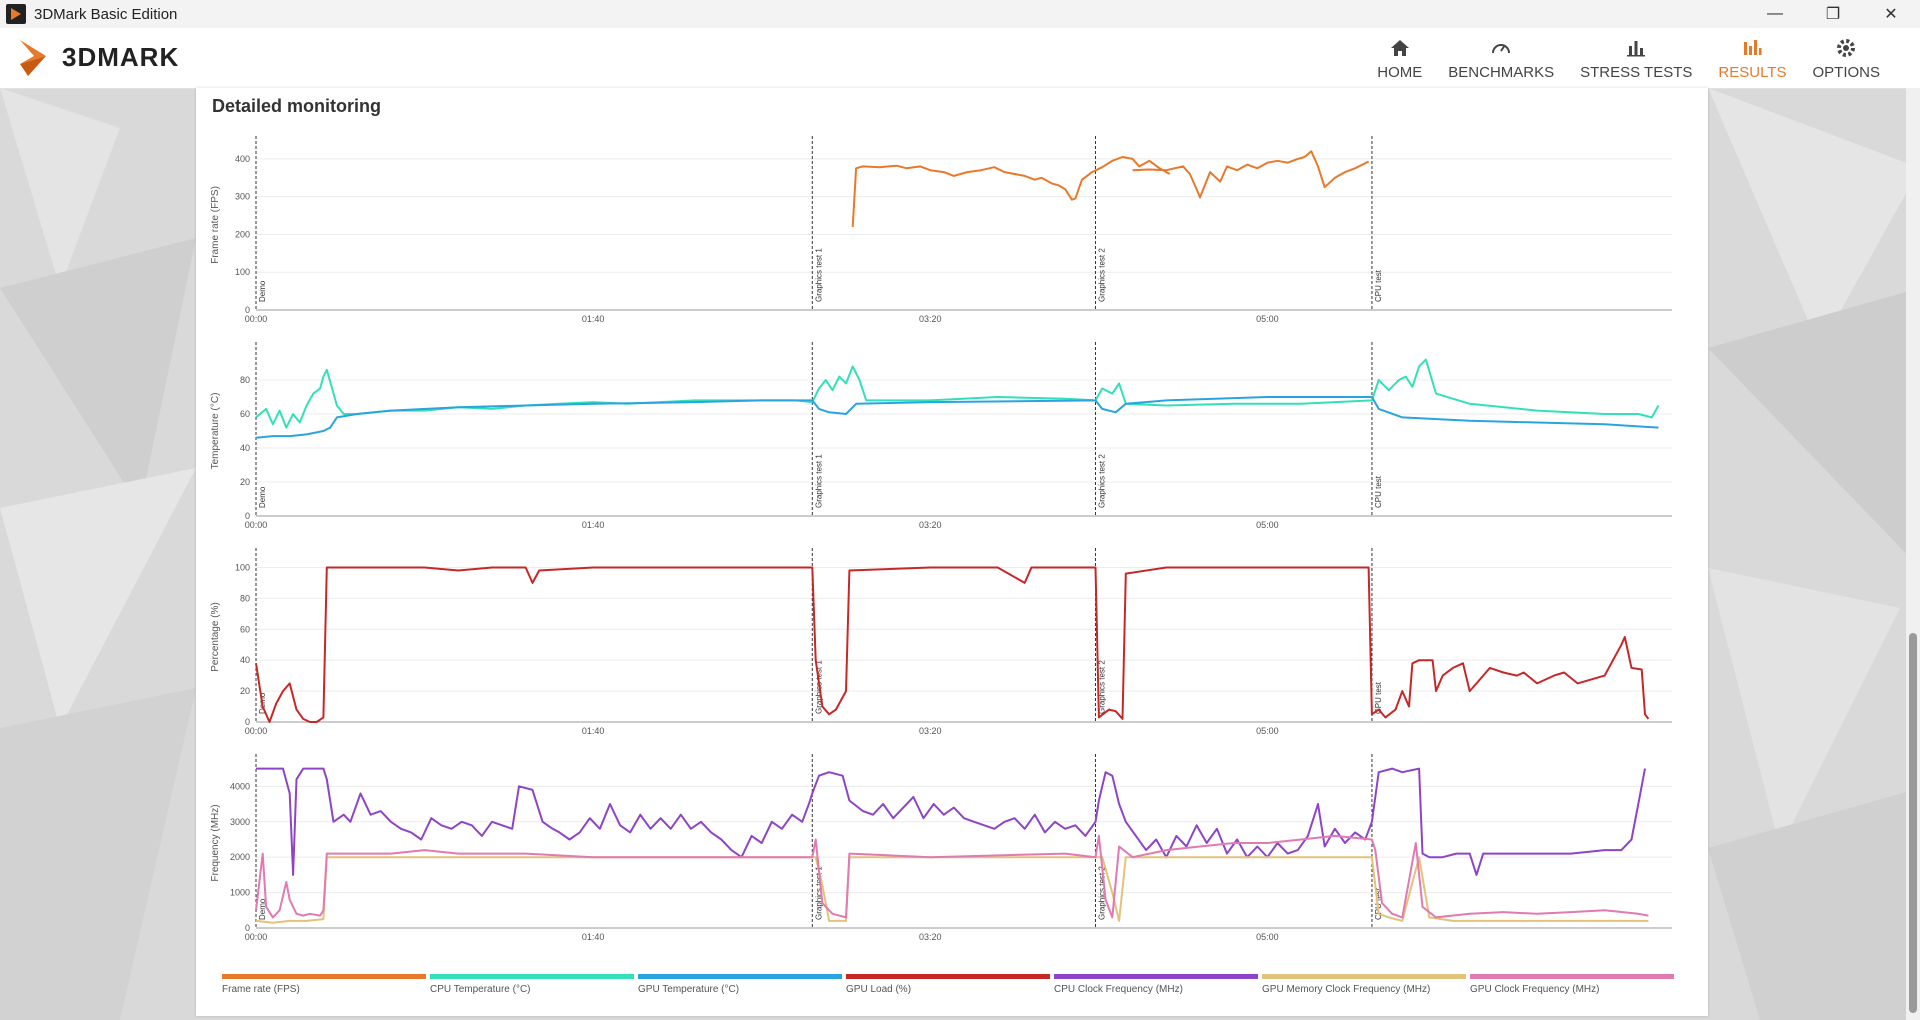 This screenshot has width=1920, height=1020. I want to click on nav-home-label: HOME, so click(1400, 72).